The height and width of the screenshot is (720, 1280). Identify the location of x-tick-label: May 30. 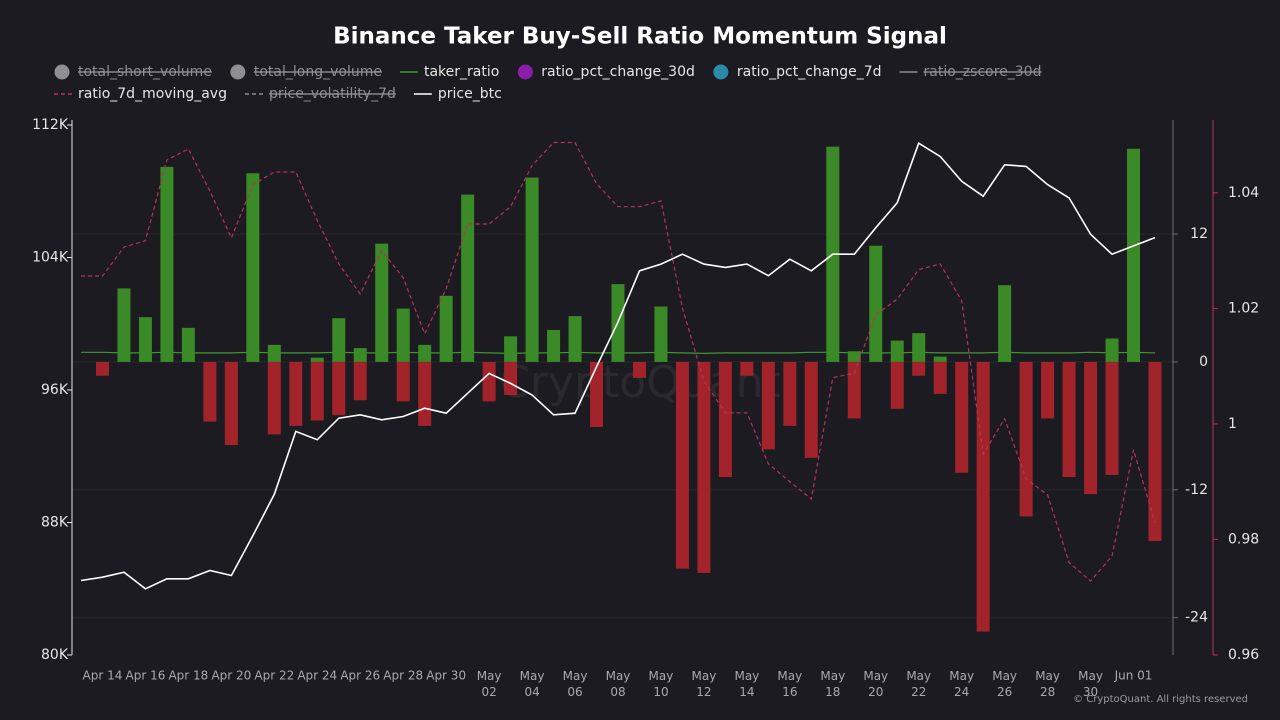
(1090, 684).